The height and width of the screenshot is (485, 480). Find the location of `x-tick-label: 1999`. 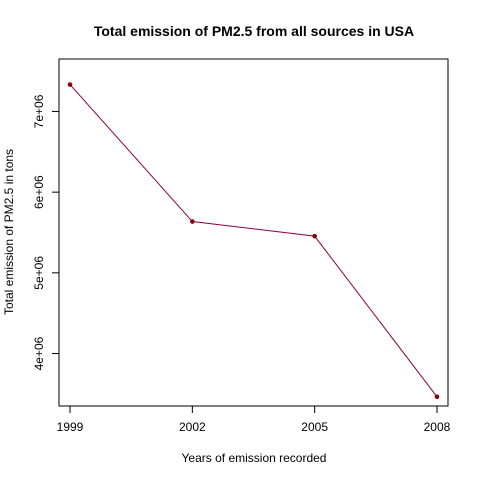

x-tick-label: 1999 is located at coordinates (70, 427).